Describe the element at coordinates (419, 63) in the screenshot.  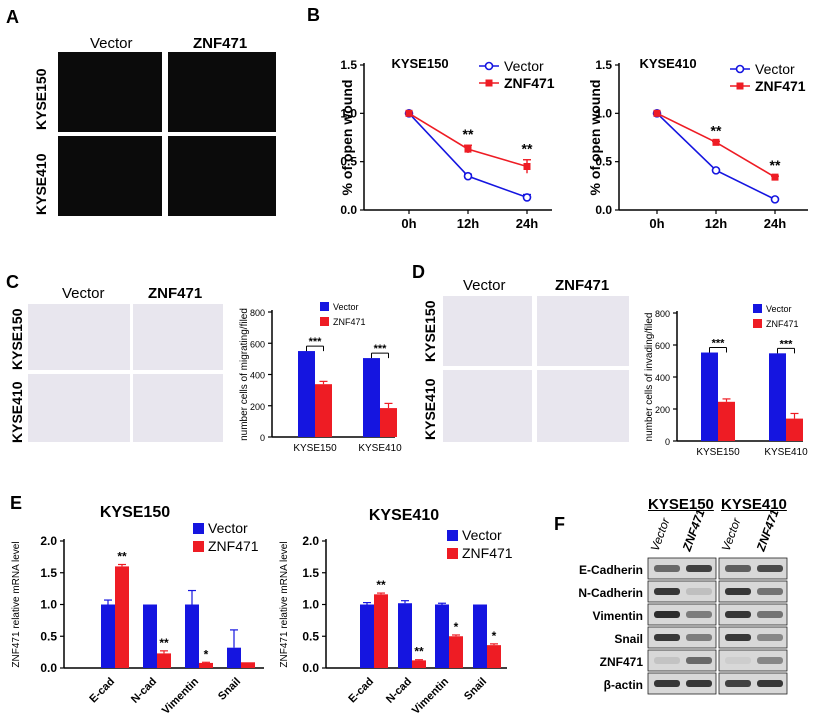
I see `chart-b1-title: KYSE150` at that location.